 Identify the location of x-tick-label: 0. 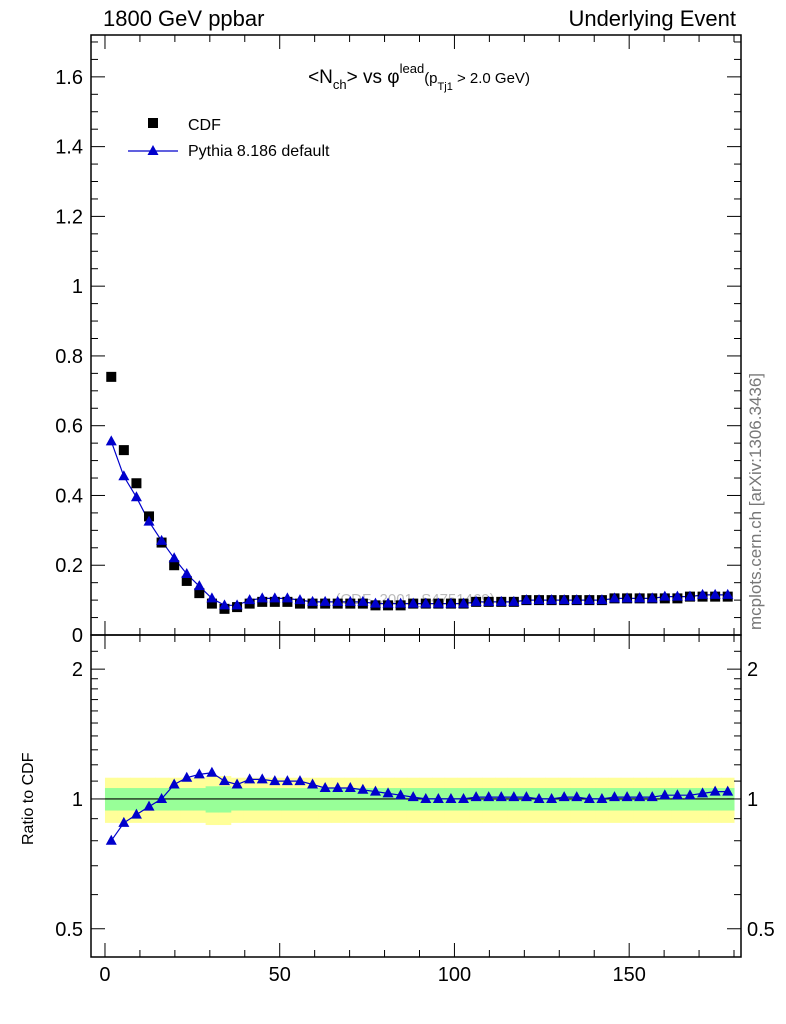
(104, 975).